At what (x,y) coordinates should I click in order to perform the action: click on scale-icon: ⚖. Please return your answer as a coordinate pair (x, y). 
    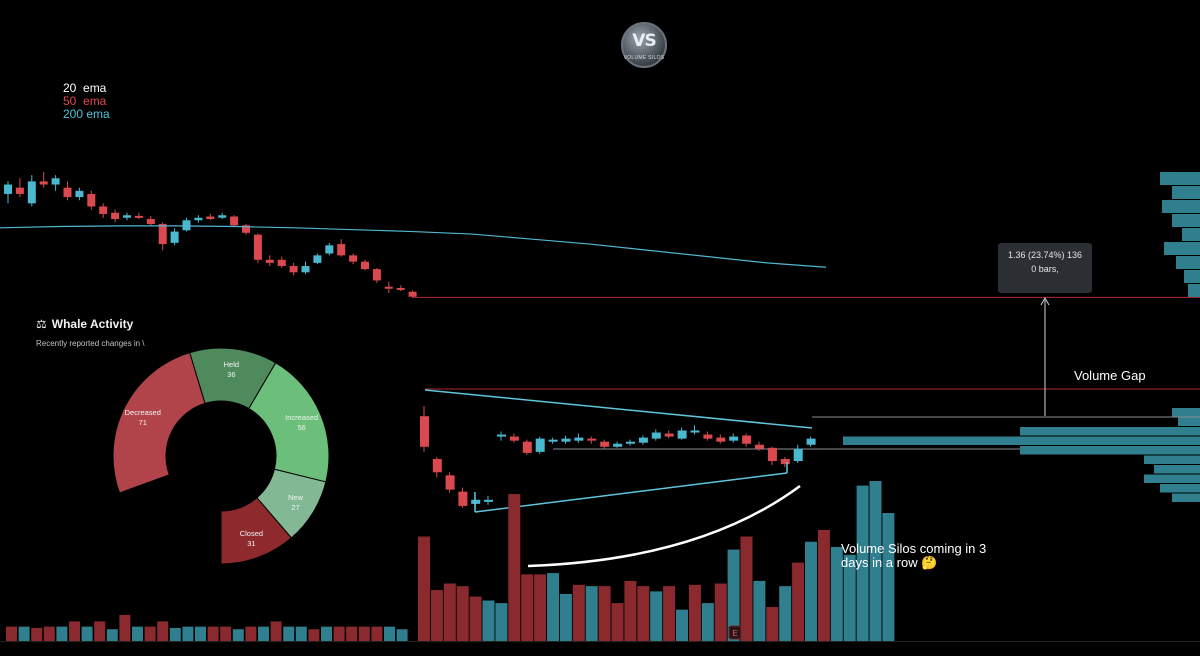
    Looking at the image, I should click on (41, 324).